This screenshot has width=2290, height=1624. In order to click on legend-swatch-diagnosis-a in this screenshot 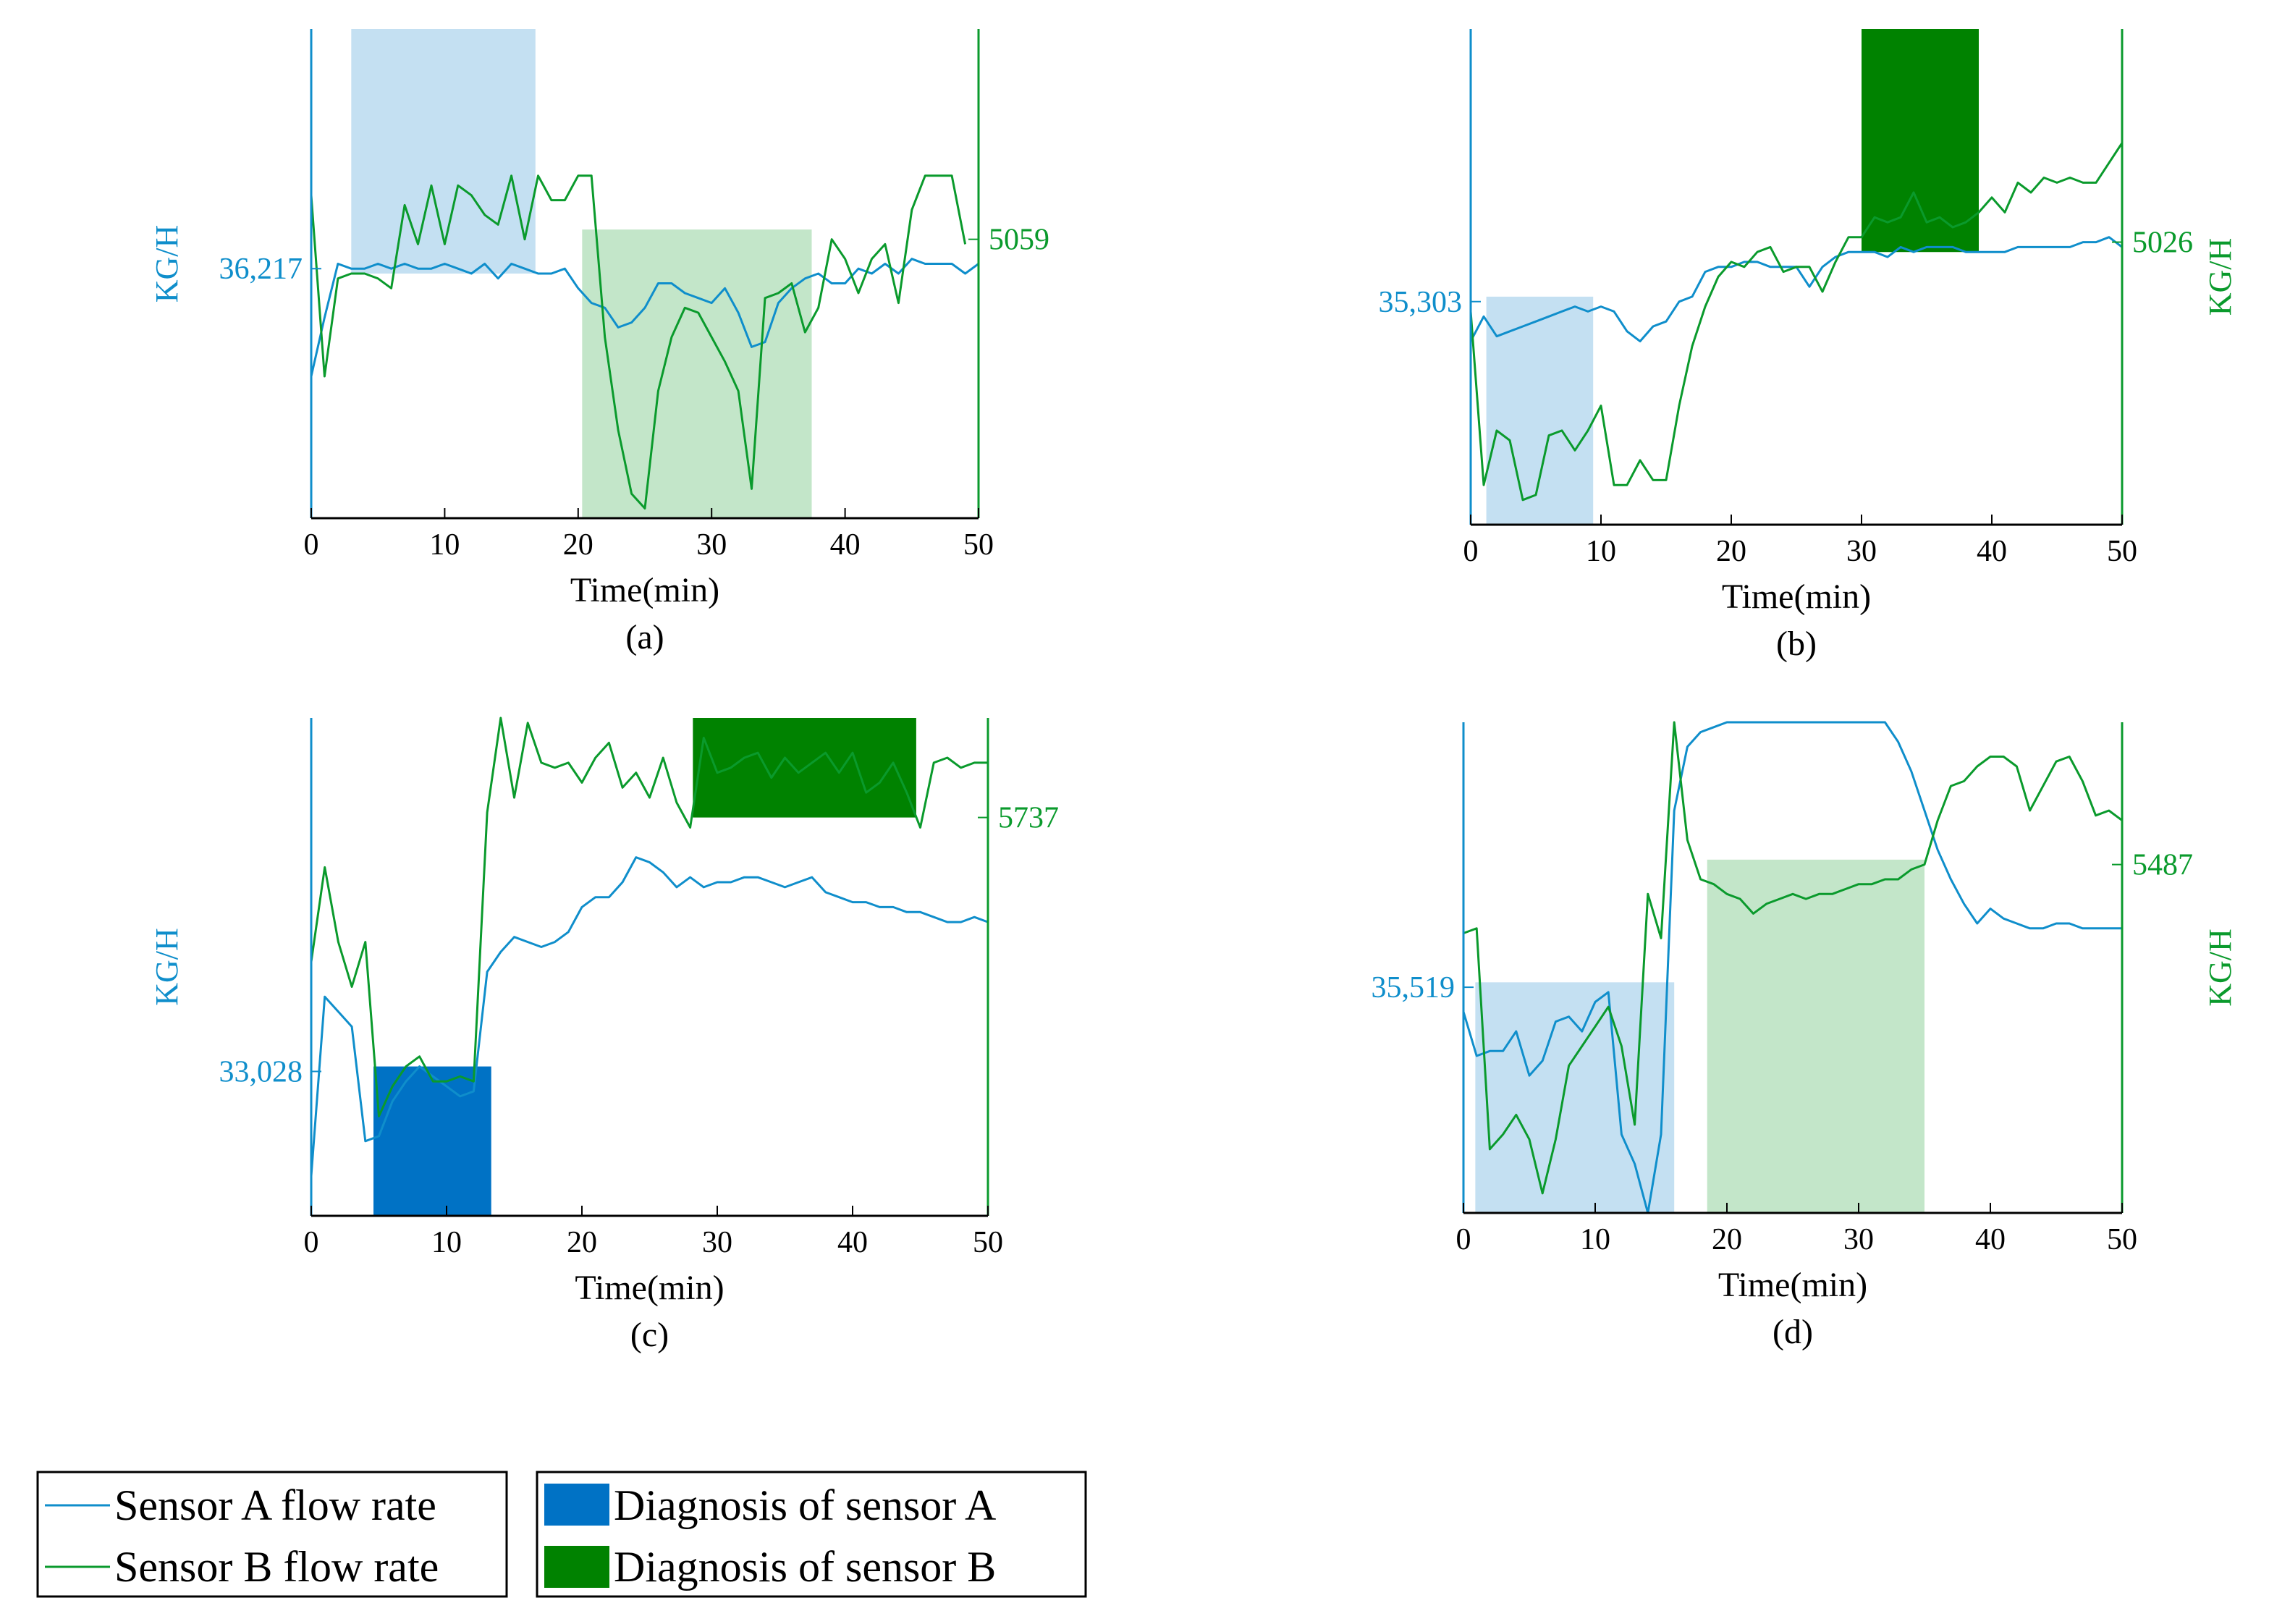, I will do `click(576, 1505)`.